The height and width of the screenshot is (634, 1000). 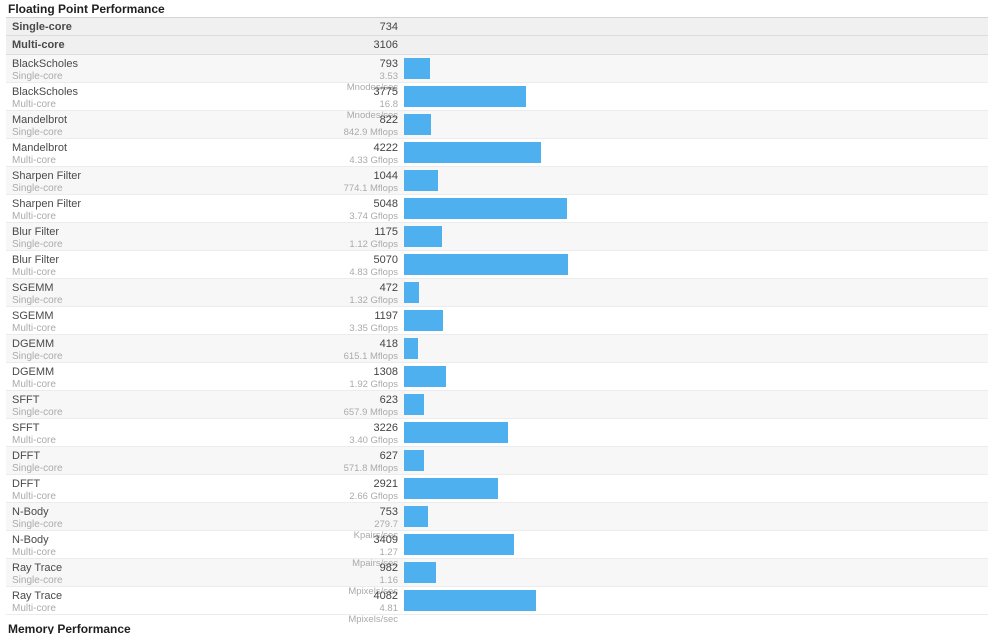 What do you see at coordinates (388, 456) in the screenshot?
I see `benchmark-score: 627` at bounding box center [388, 456].